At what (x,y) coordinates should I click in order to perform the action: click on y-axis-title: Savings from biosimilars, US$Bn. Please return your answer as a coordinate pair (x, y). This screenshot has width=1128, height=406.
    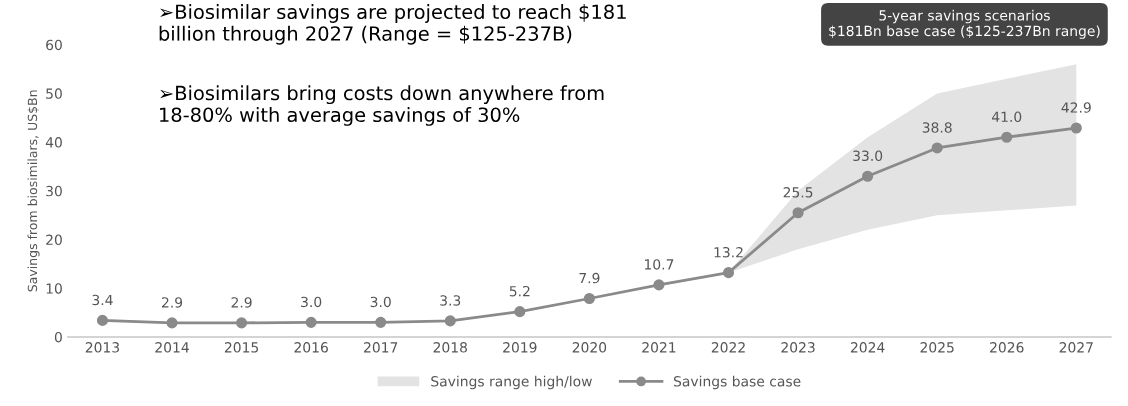
    Looking at the image, I should click on (33, 191).